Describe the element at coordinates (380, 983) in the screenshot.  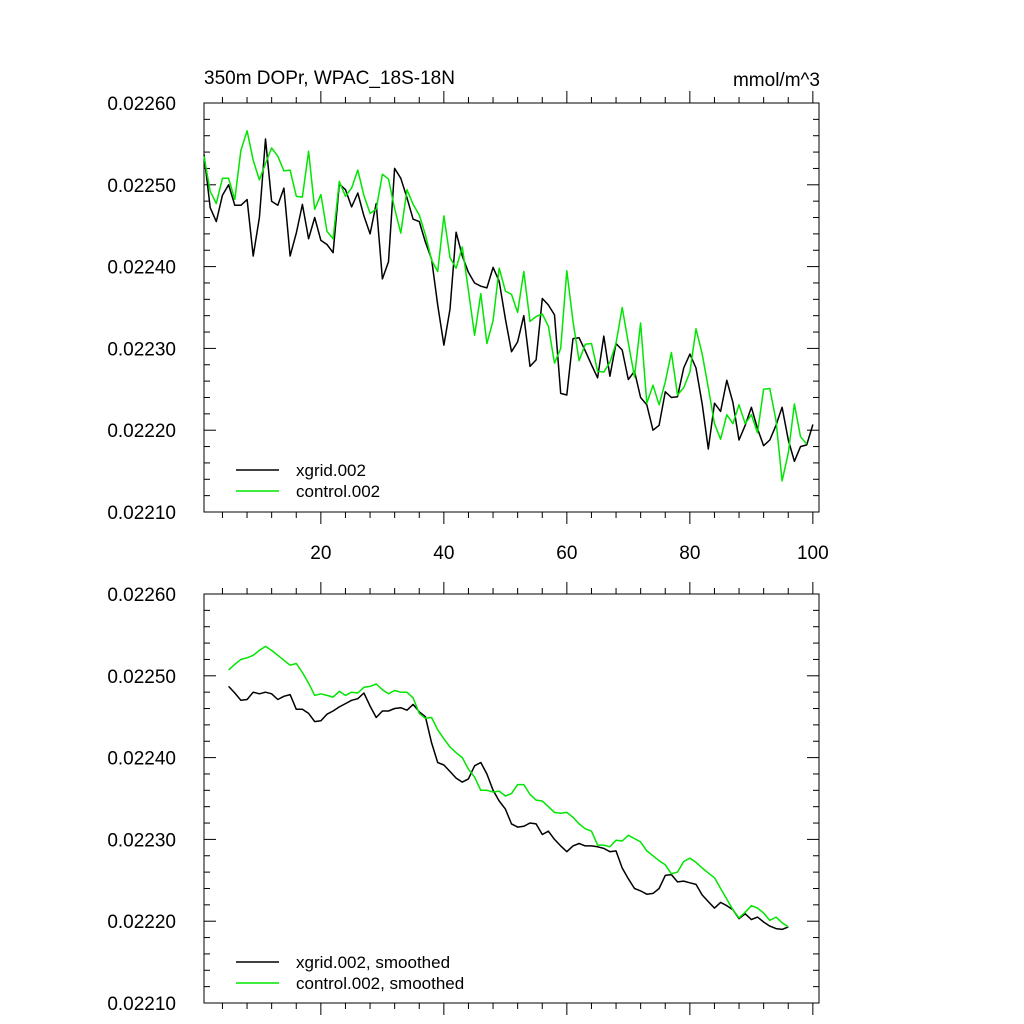
I see `legend-label-control-smoothed: control.002, smoothed` at that location.